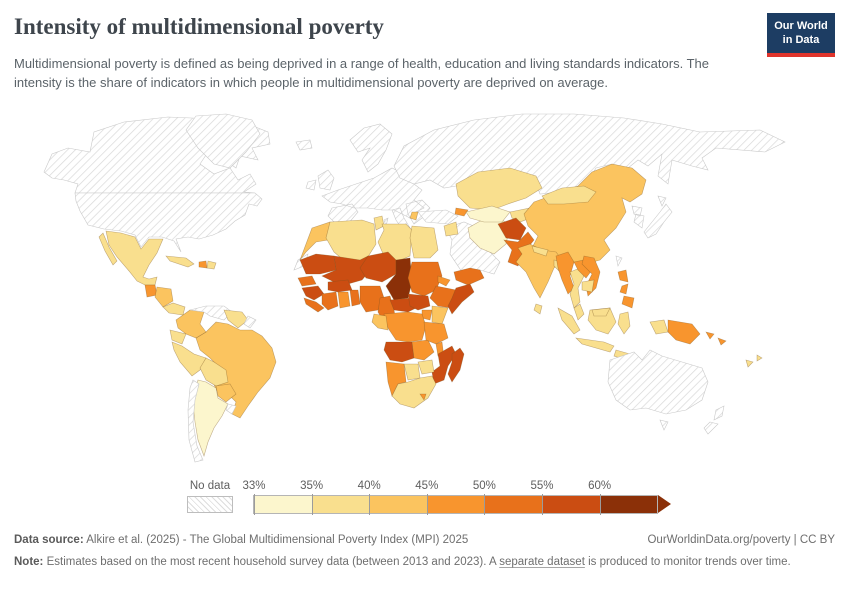  I want to click on country-eritrea, so click(444, 281).